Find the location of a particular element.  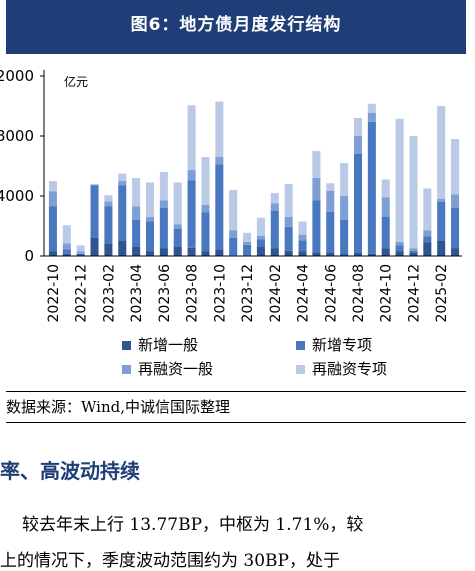

data-source: 数据来源：Wind,中诚信国际整理 is located at coordinates (118, 407).